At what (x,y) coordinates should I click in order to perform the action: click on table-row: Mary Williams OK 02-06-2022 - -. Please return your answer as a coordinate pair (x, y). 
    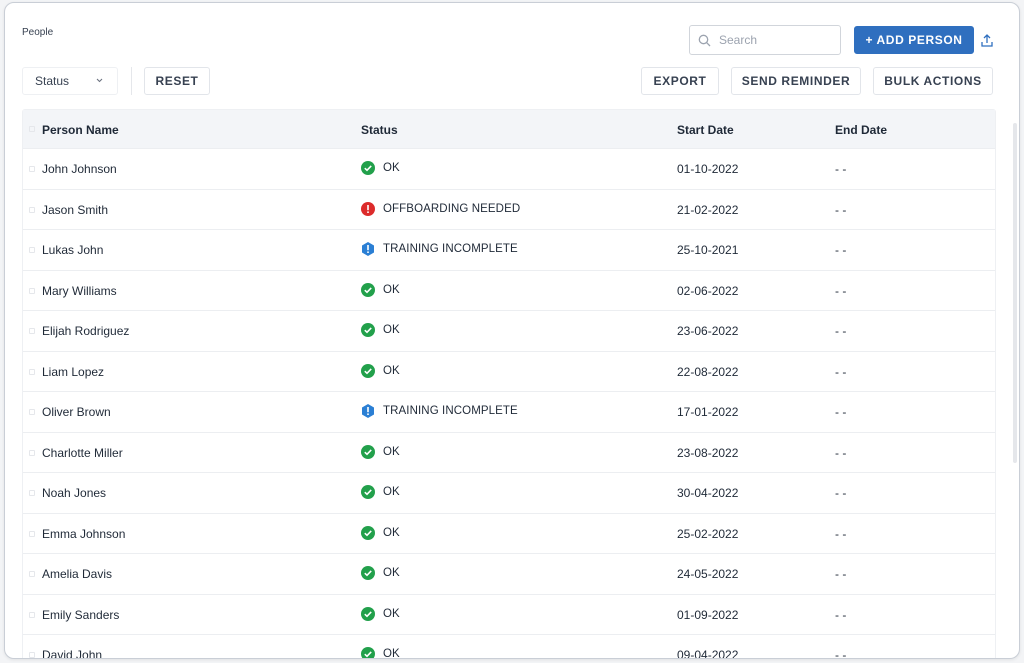
    Looking at the image, I should click on (509, 289).